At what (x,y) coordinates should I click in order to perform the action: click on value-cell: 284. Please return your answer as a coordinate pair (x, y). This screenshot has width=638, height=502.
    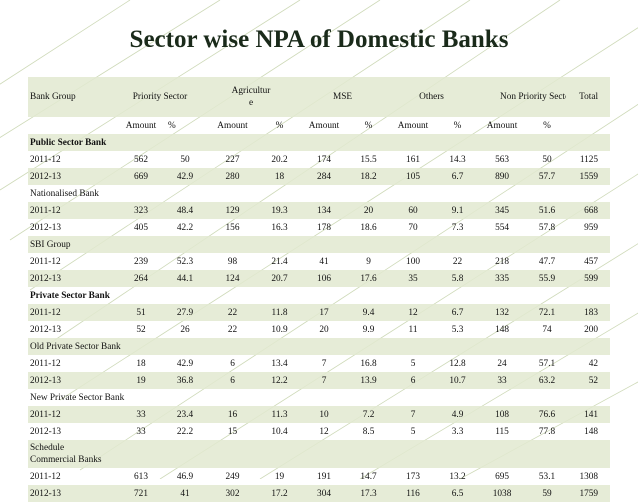
    Looking at the image, I should click on (324, 176).